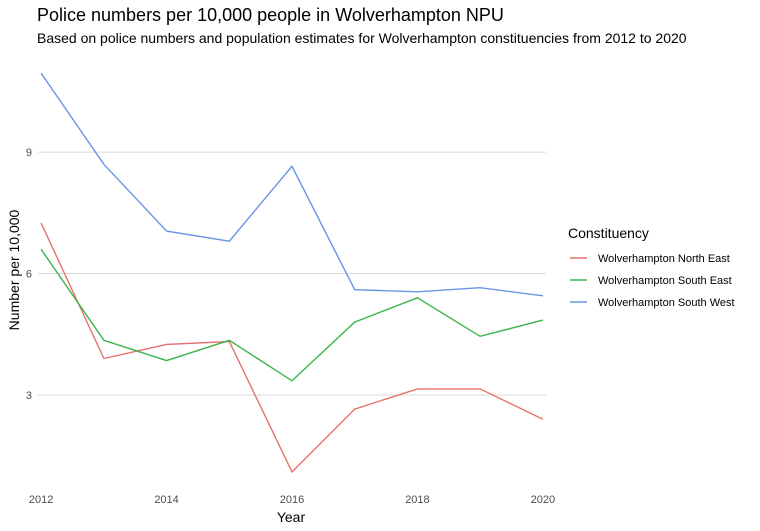 This screenshot has height=531, width=760. What do you see at coordinates (417, 500) in the screenshot?
I see `x-tick-label-2018: 2018` at bounding box center [417, 500].